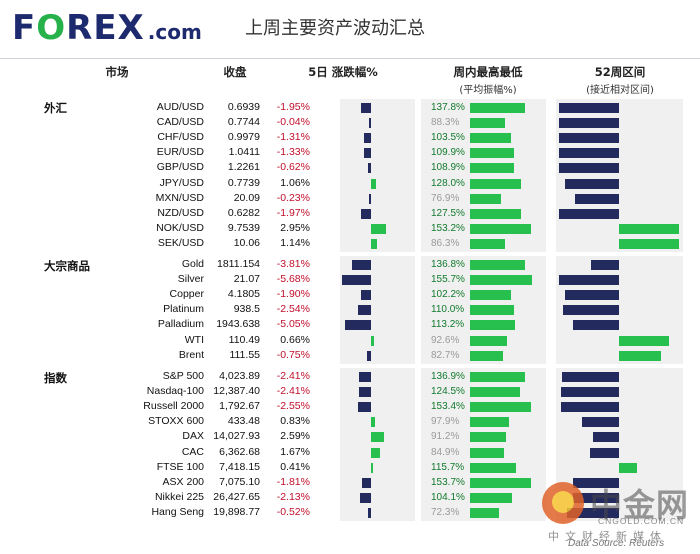 This screenshot has height=554, width=700. I want to click on asset-name: Nikkei 225, so click(179, 496).